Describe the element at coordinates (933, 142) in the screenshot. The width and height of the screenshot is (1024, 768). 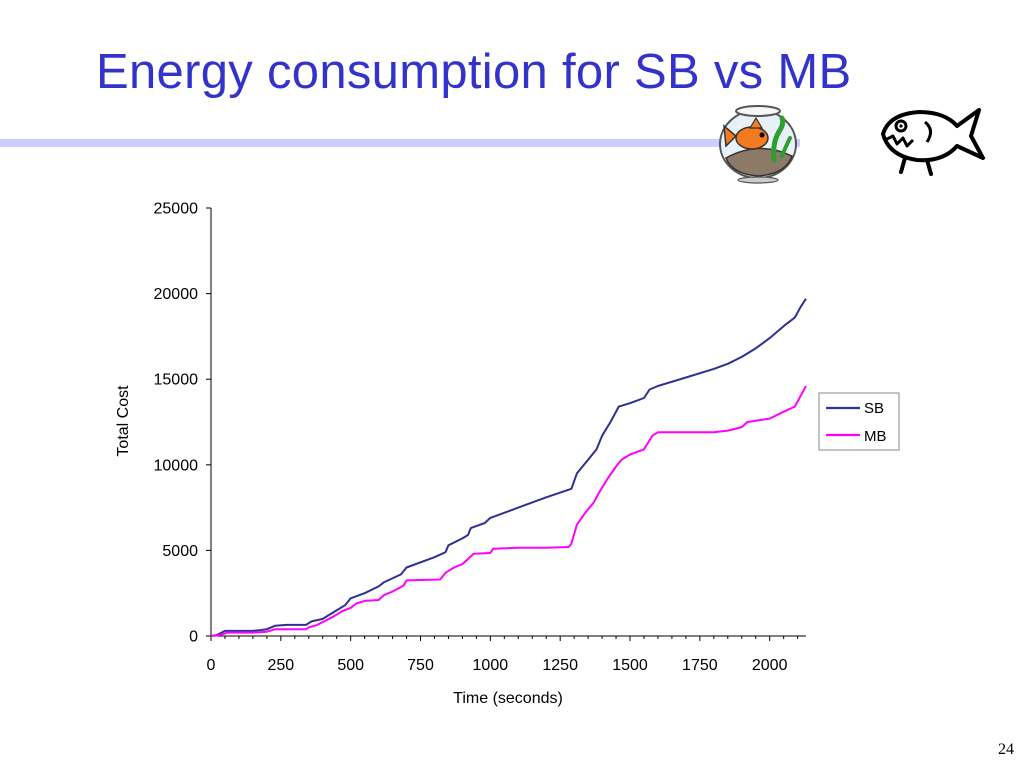
I see `fish-icon` at that location.